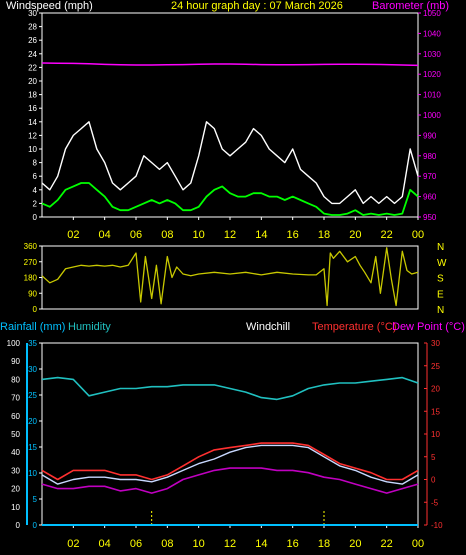  Describe the element at coordinates (31, 246) in the screenshot. I see `direction-tick-label: 360` at that location.